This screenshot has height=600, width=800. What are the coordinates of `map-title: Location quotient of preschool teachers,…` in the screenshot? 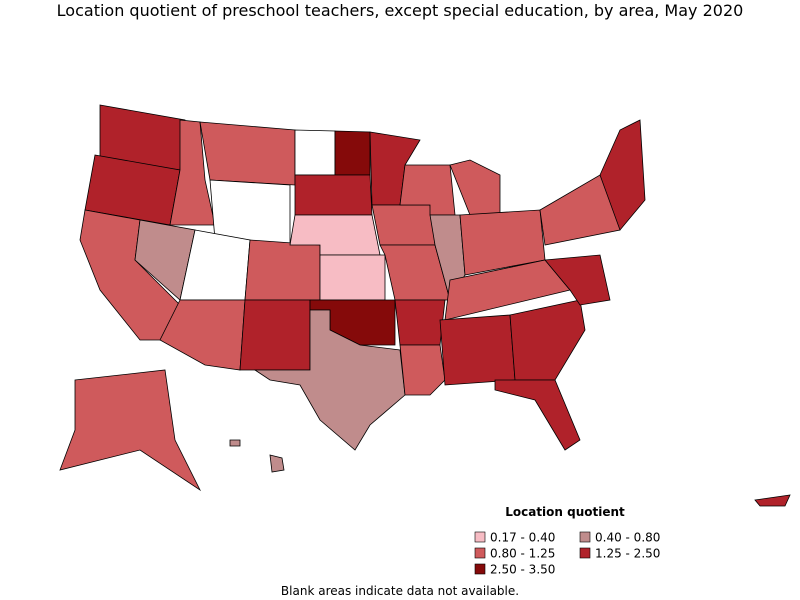 It's located at (400, 10).